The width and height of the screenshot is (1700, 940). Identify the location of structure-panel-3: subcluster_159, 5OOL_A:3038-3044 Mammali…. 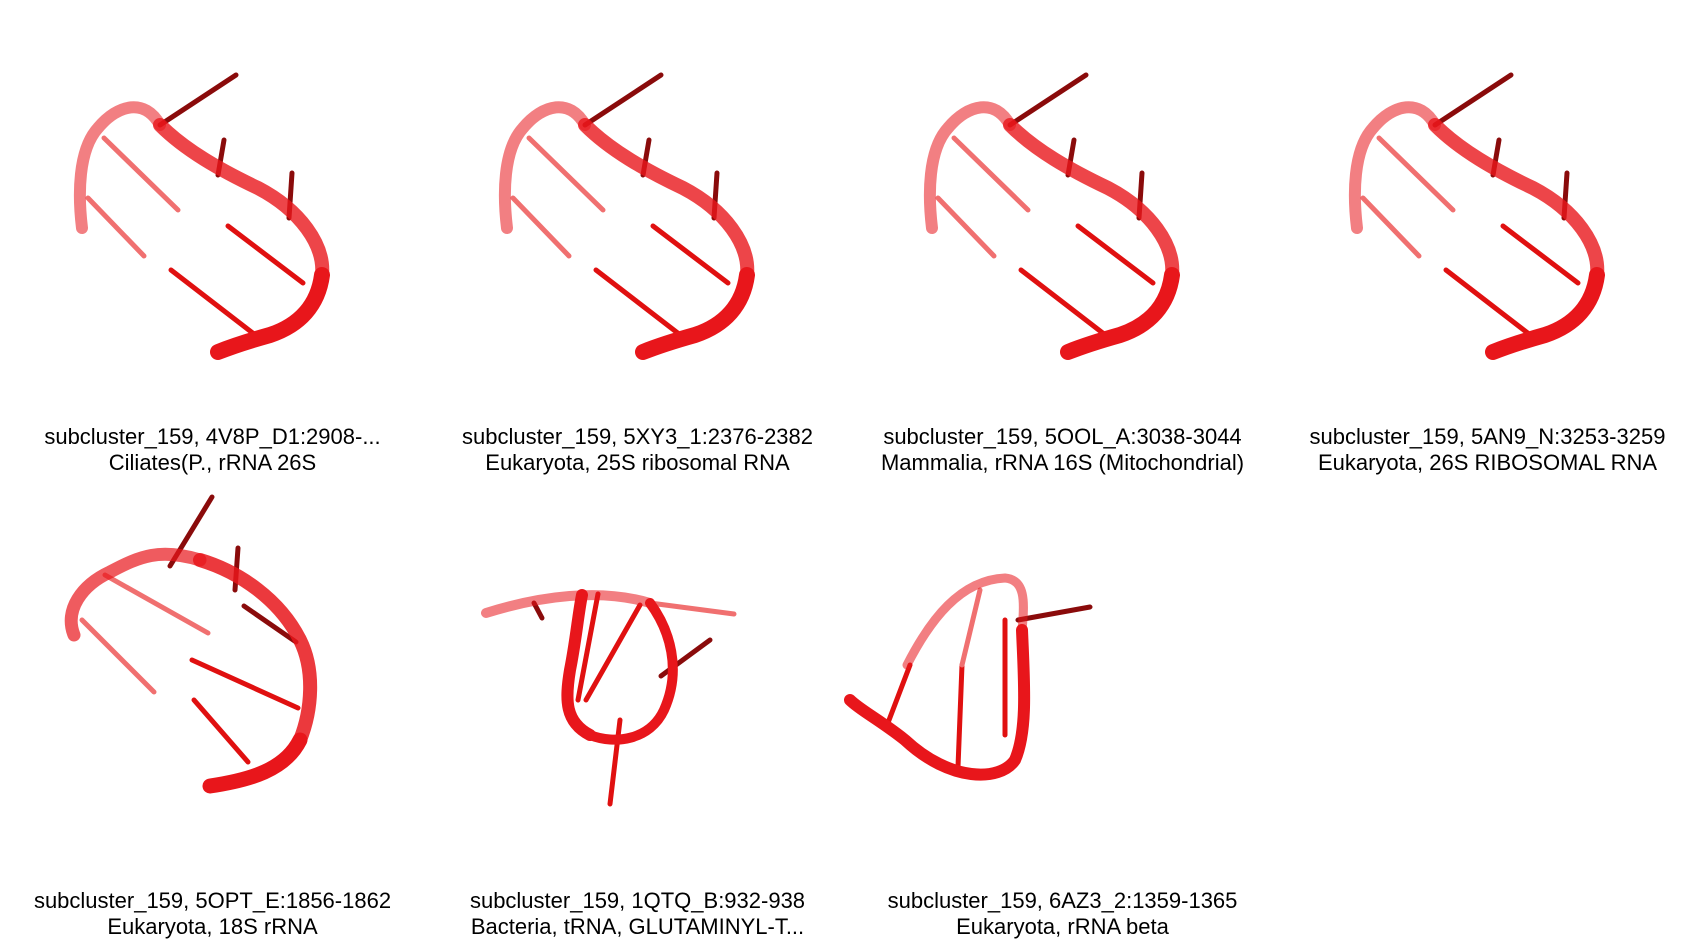
(1062, 237).